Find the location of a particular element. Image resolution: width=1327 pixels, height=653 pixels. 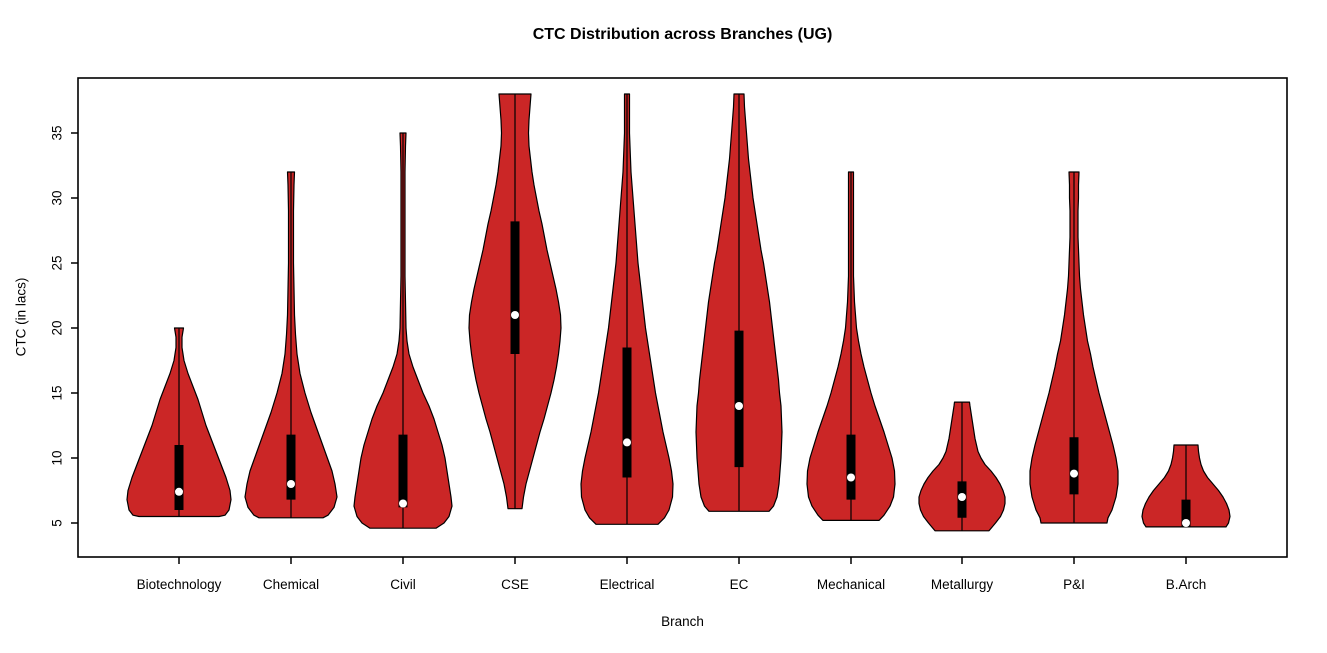

x-tick-label: Civil is located at coordinates (403, 584).